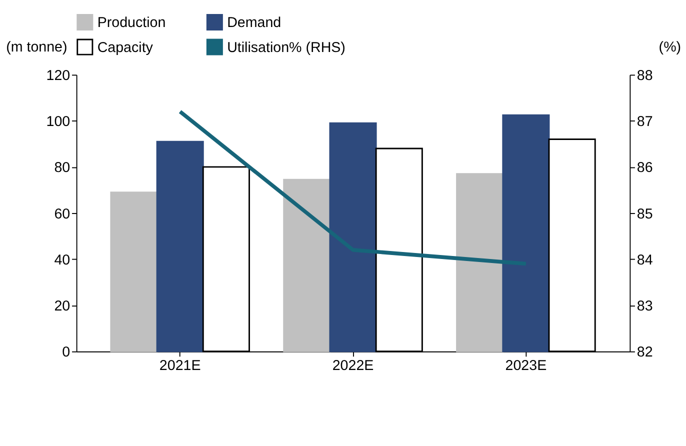 Image resolution: width=686 pixels, height=446 pixels. Describe the element at coordinates (66, 352) in the screenshot. I see `y-tick-label: 0` at that location.